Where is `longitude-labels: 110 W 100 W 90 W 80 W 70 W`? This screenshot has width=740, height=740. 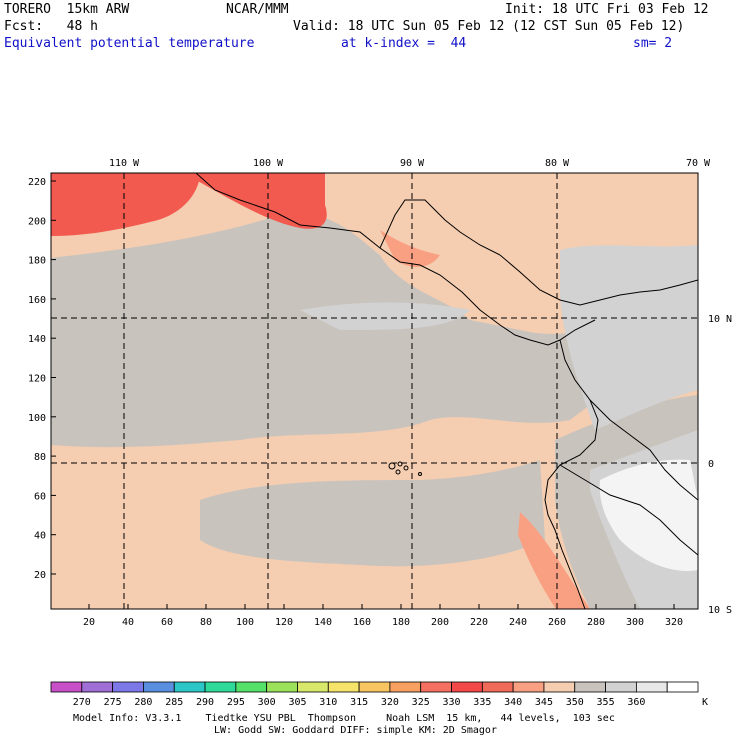
longitude-labels: 110 W 100 W 90 W 80 W 70 W is located at coordinates (410, 163).